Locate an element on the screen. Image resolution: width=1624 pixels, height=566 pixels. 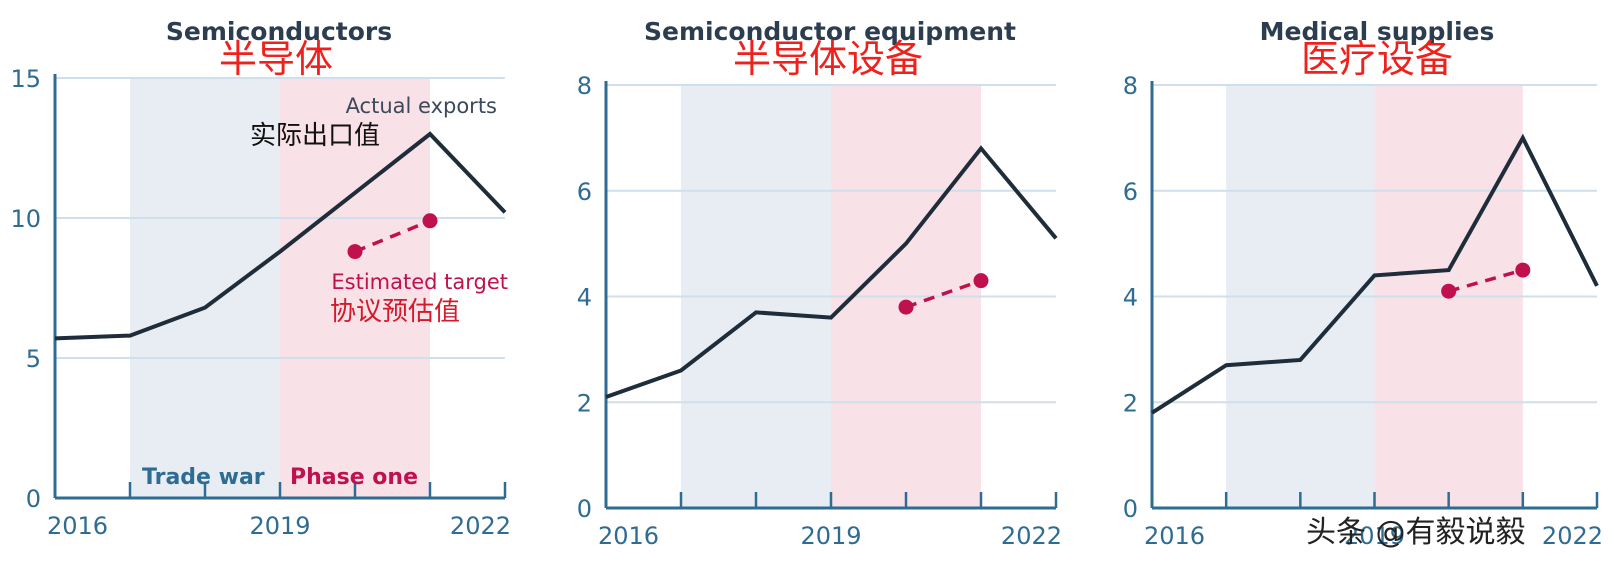
estimated-target-label-cn: 协议预估值 is located at coordinates (395, 312).